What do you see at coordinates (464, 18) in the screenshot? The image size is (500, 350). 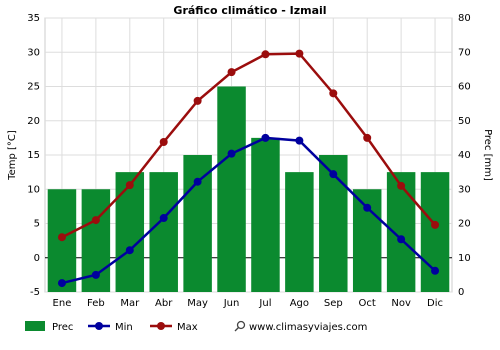 I see `y2-tick-label: 80` at bounding box center [464, 18].